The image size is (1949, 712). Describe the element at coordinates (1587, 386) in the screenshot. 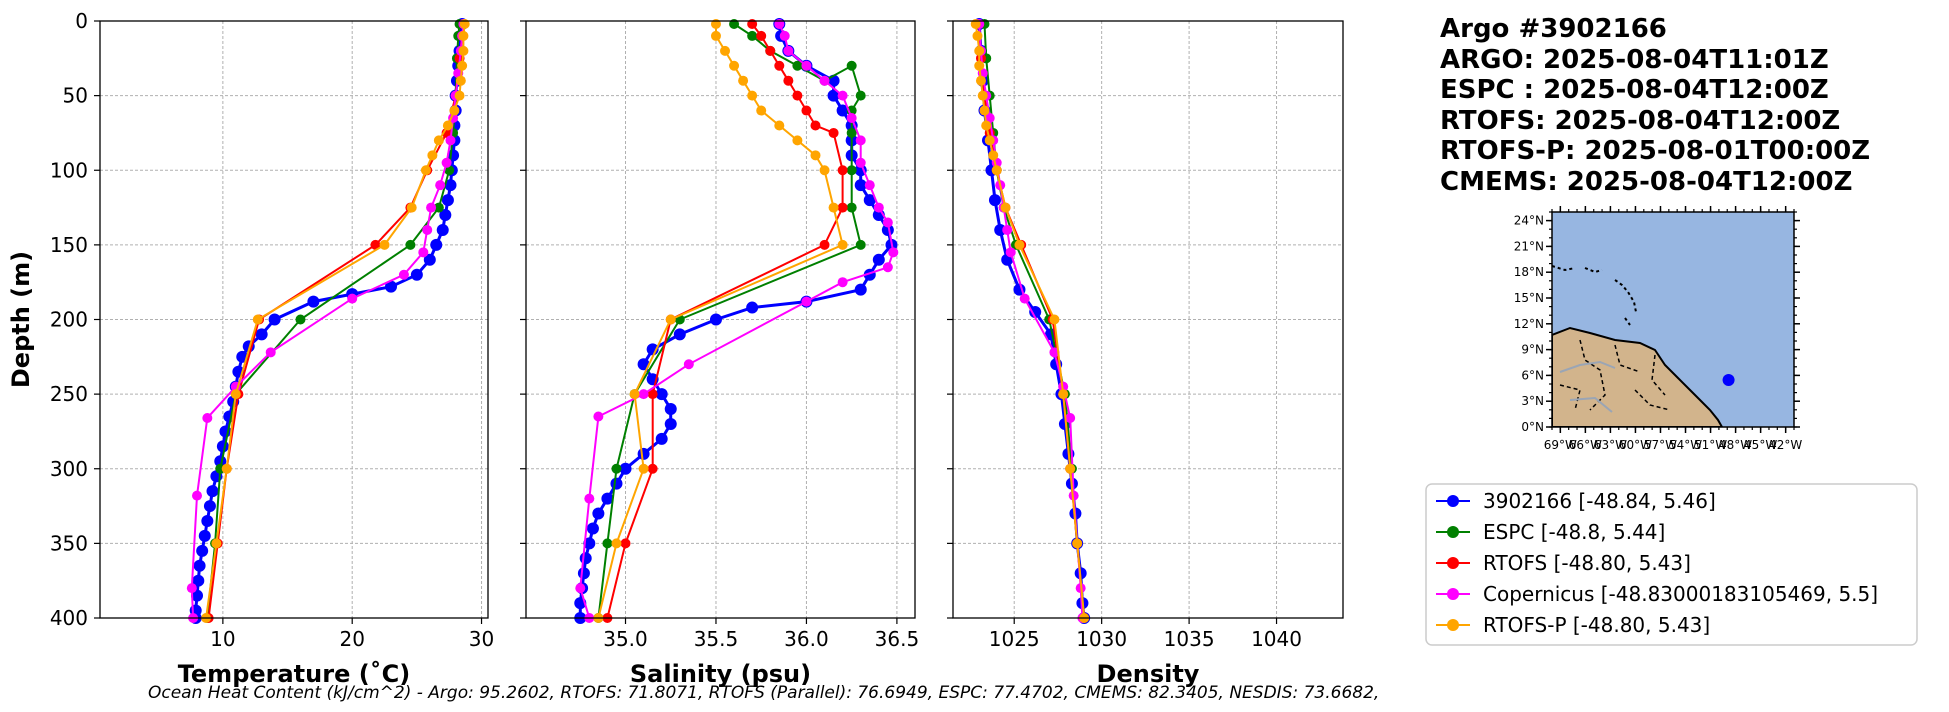

I see `map-river-lines` at that location.